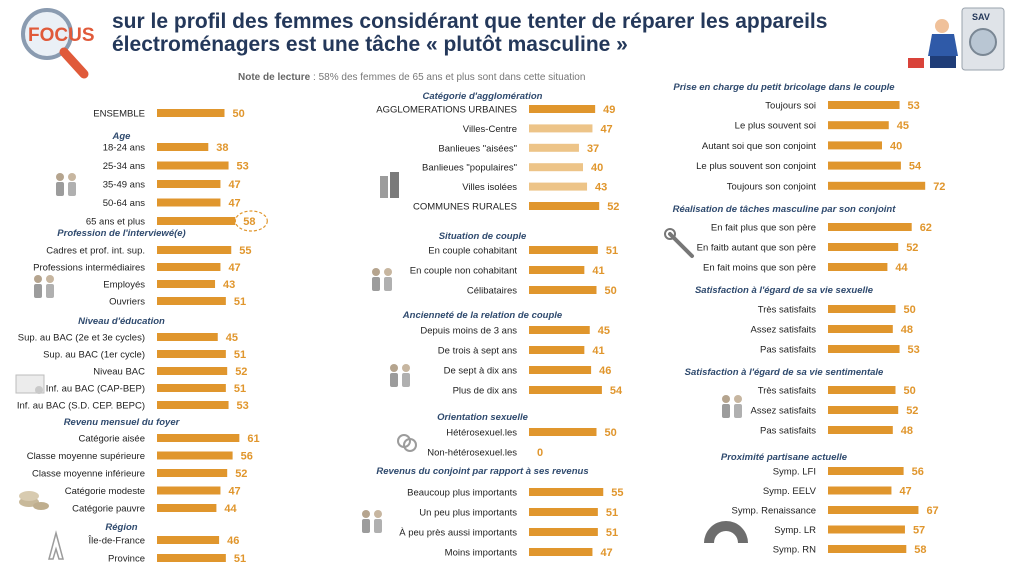  I want to click on buildings-icon-part, so click(384, 187).